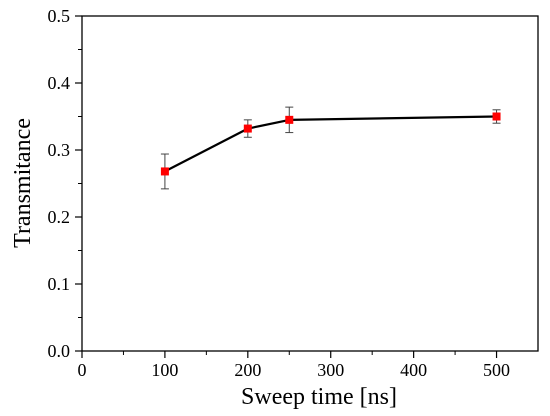  I want to click on y-axis-ticks: 0.0 0.1 0.2 0.3 0.4 0.5, so click(65, 183).